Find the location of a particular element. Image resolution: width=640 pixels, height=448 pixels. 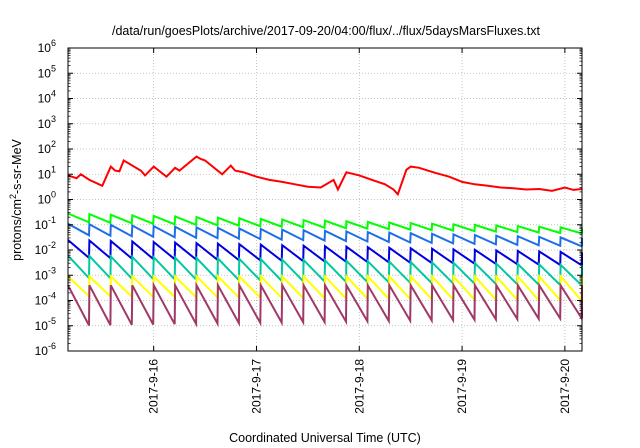

y-tick-label: 10² is located at coordinates (47, 147).